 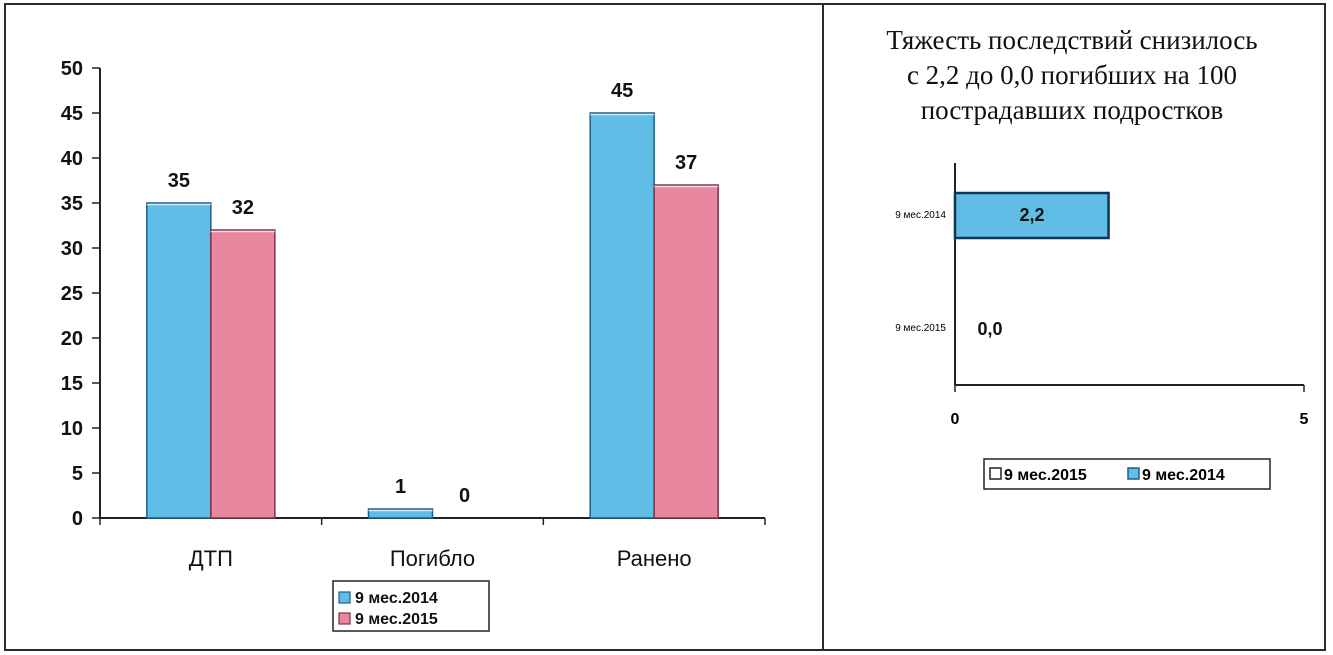 What do you see at coordinates (686, 163) in the screenshot?
I see `left-data-label: 37` at bounding box center [686, 163].